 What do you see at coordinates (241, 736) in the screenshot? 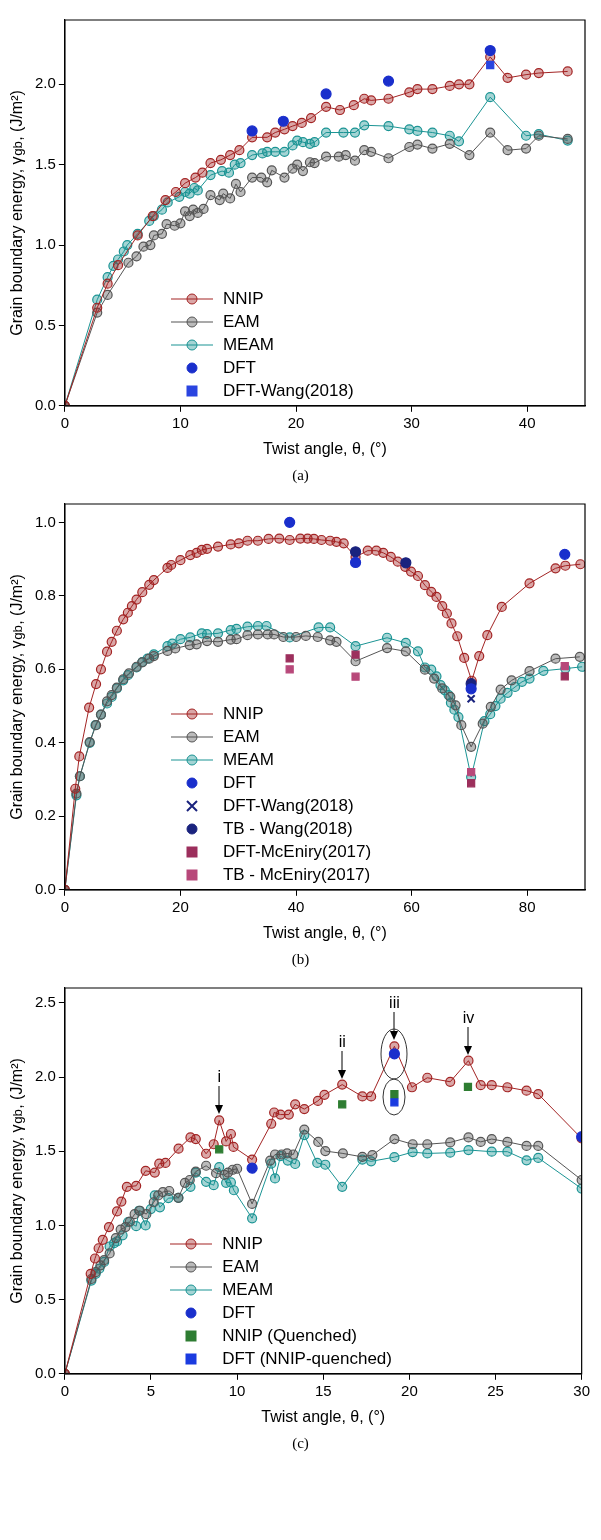
I see `legend-label: EAM` at bounding box center [241, 736].